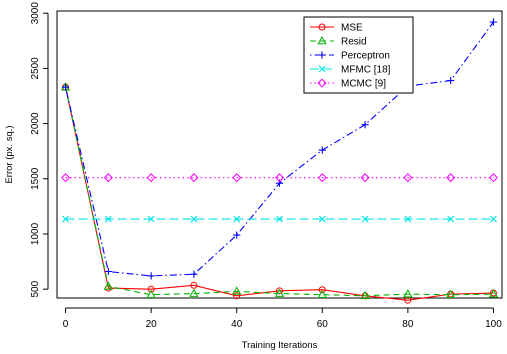 This screenshot has height=354, width=507. What do you see at coordinates (35, 68) in the screenshot?
I see `y-tick-label: 2500` at bounding box center [35, 68].